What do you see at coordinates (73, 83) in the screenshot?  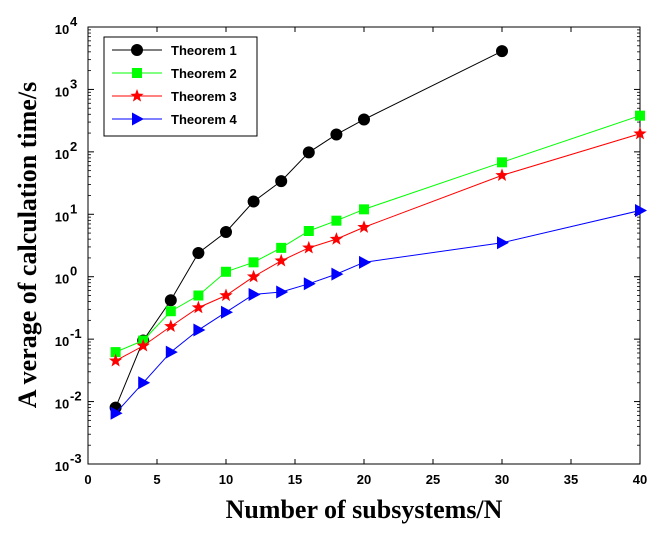 I see `y-tick-exponent: 3` at bounding box center [73, 83].